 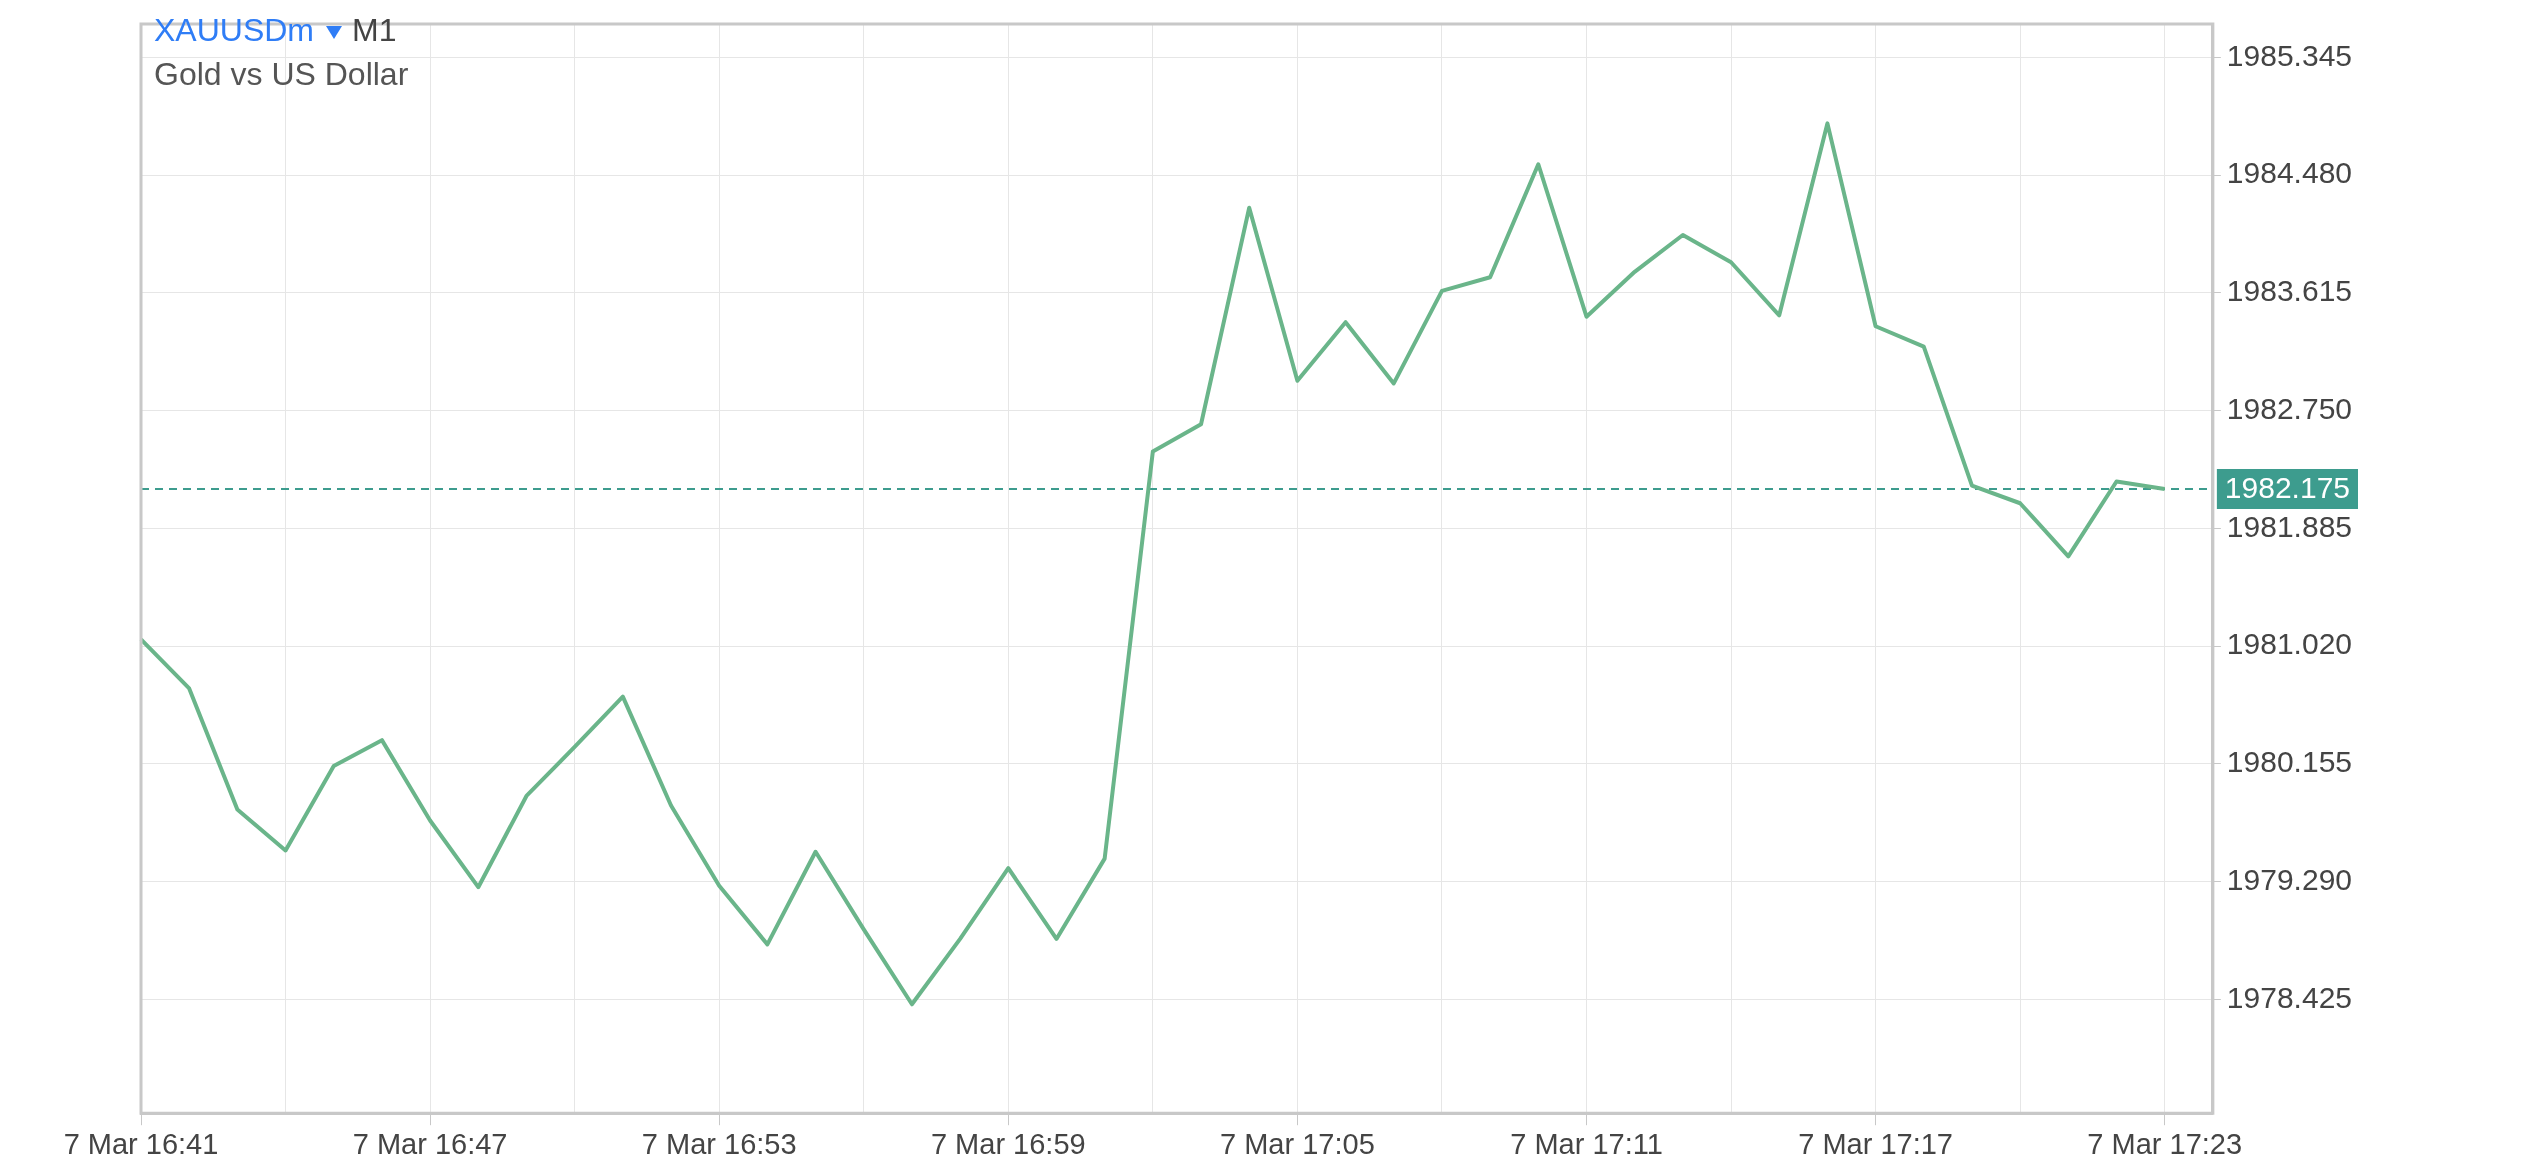 I want to click on y-tick-label: 1981.020, so click(x=2289, y=644).